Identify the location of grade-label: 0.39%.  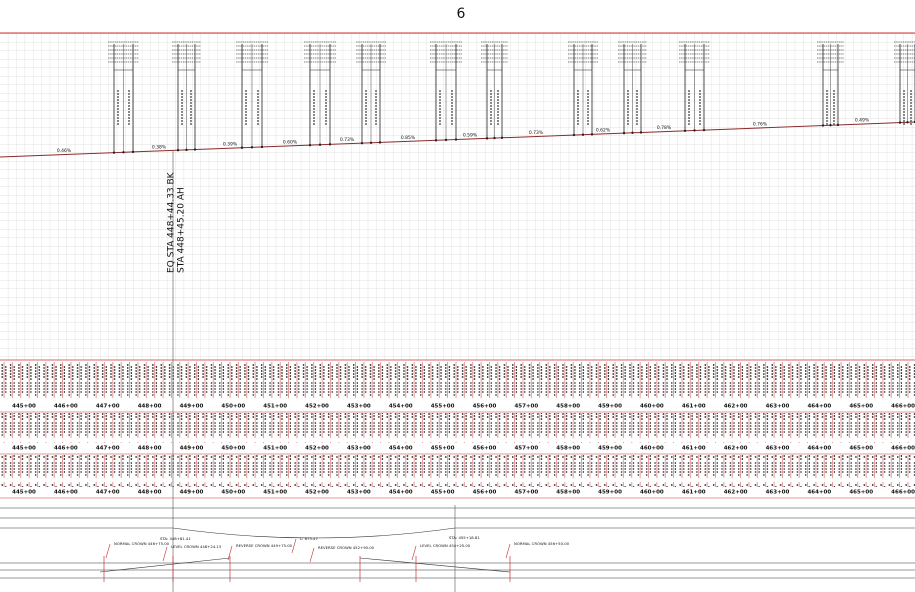
(230, 145).